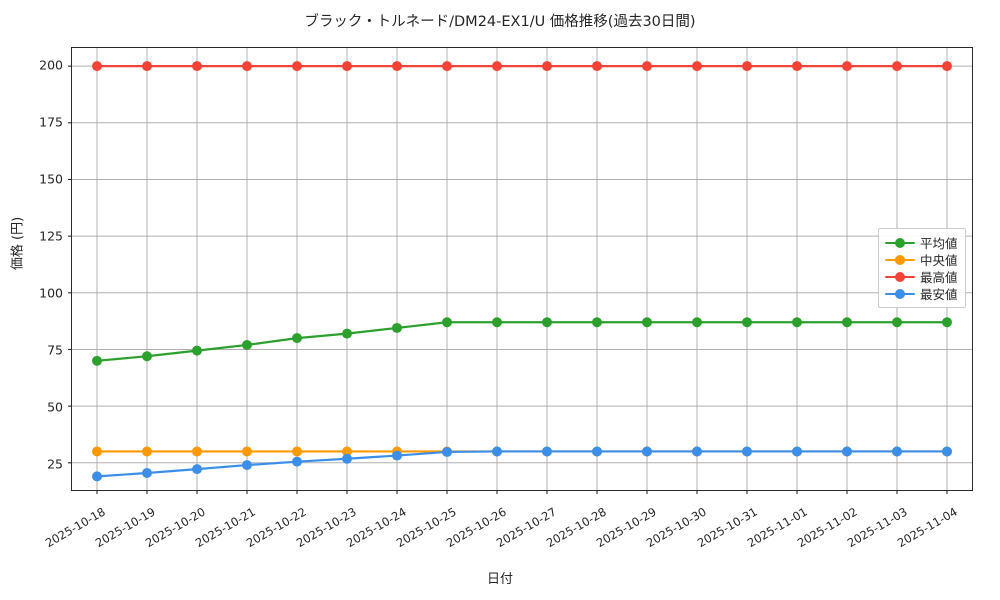 Image resolution: width=1000 pixels, height=600 pixels. I want to click on y-axis-tick-labels: 25 50 75 100 125 150 175 200, so click(31, 269).